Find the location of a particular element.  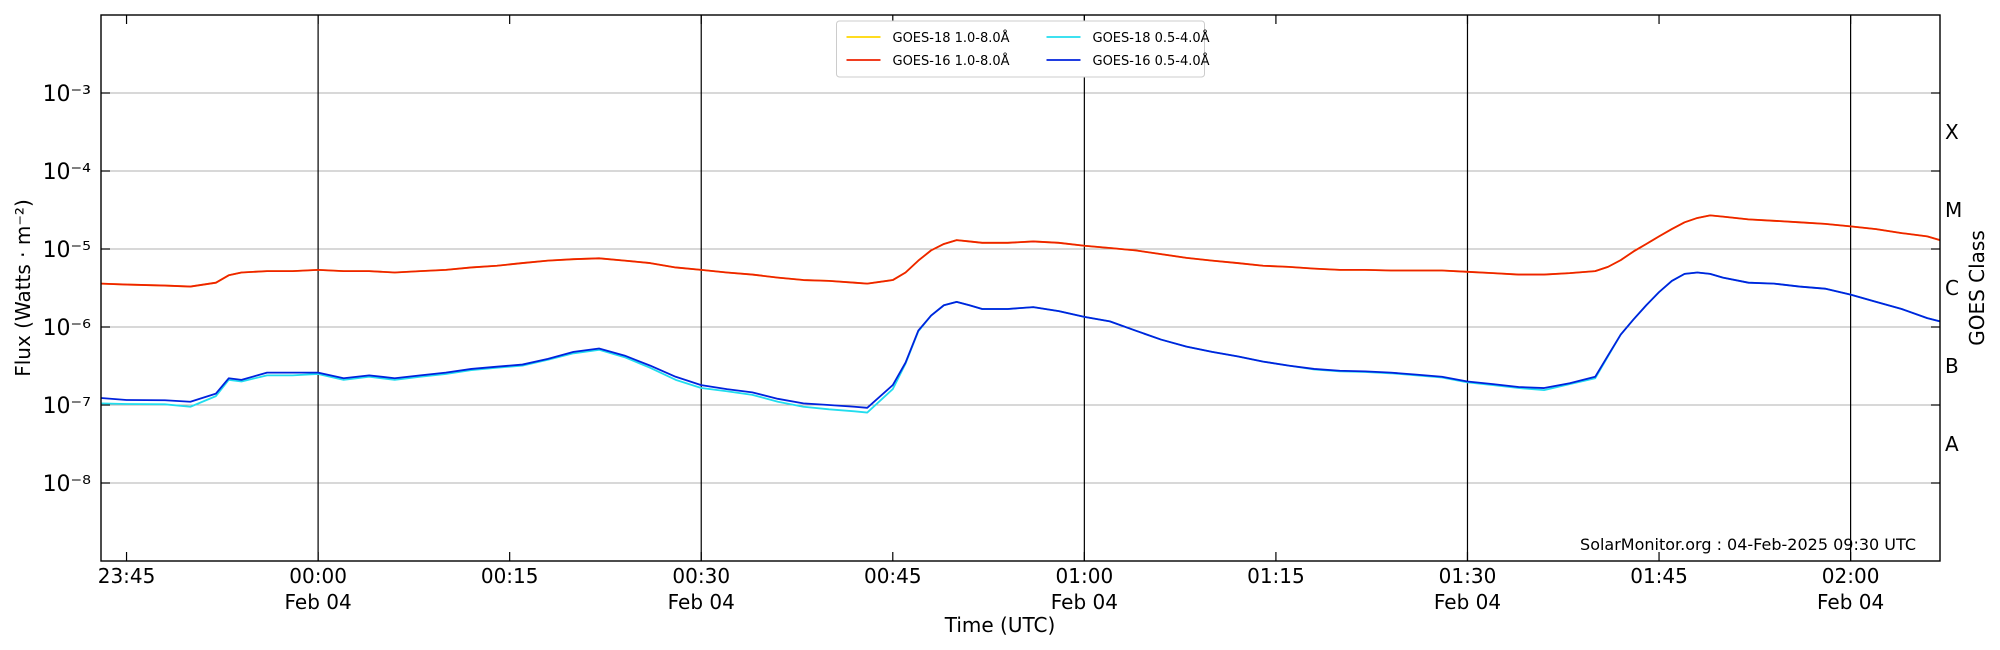

x-tick-label-line: 00:00 is located at coordinates (318, 576).